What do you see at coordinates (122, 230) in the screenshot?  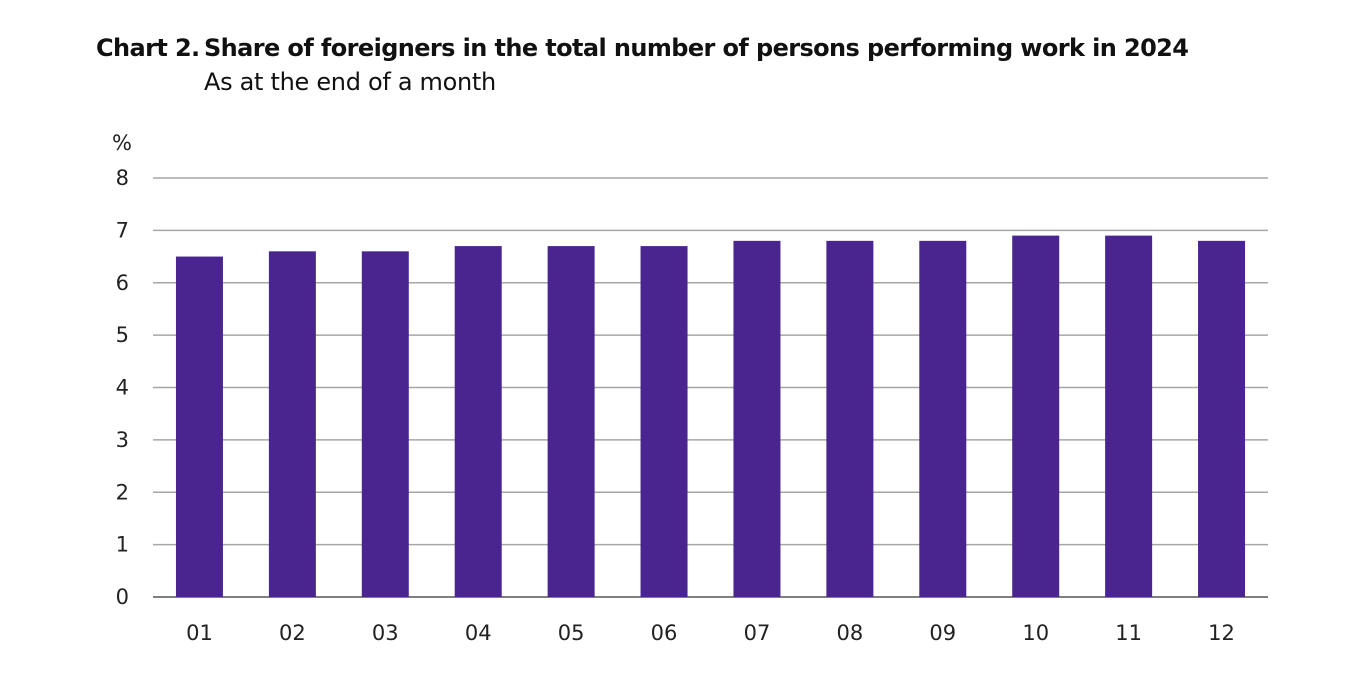 I see `y-tick-label: 7` at bounding box center [122, 230].